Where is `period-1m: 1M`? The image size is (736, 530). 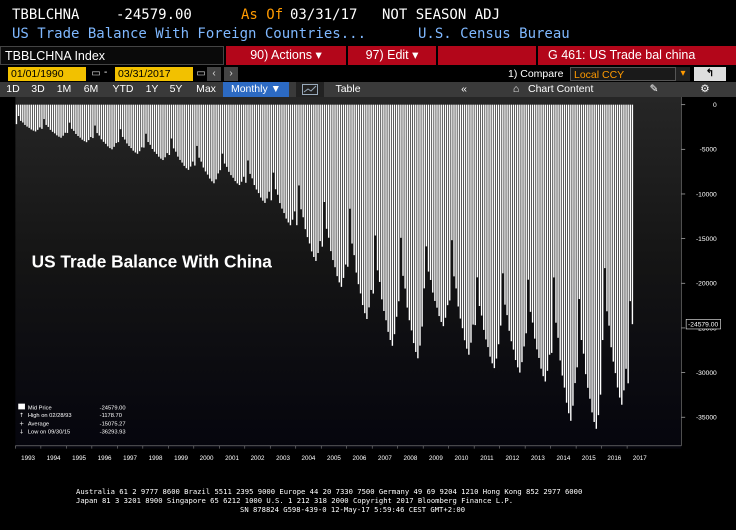
period-1m: 1M is located at coordinates (64, 89).